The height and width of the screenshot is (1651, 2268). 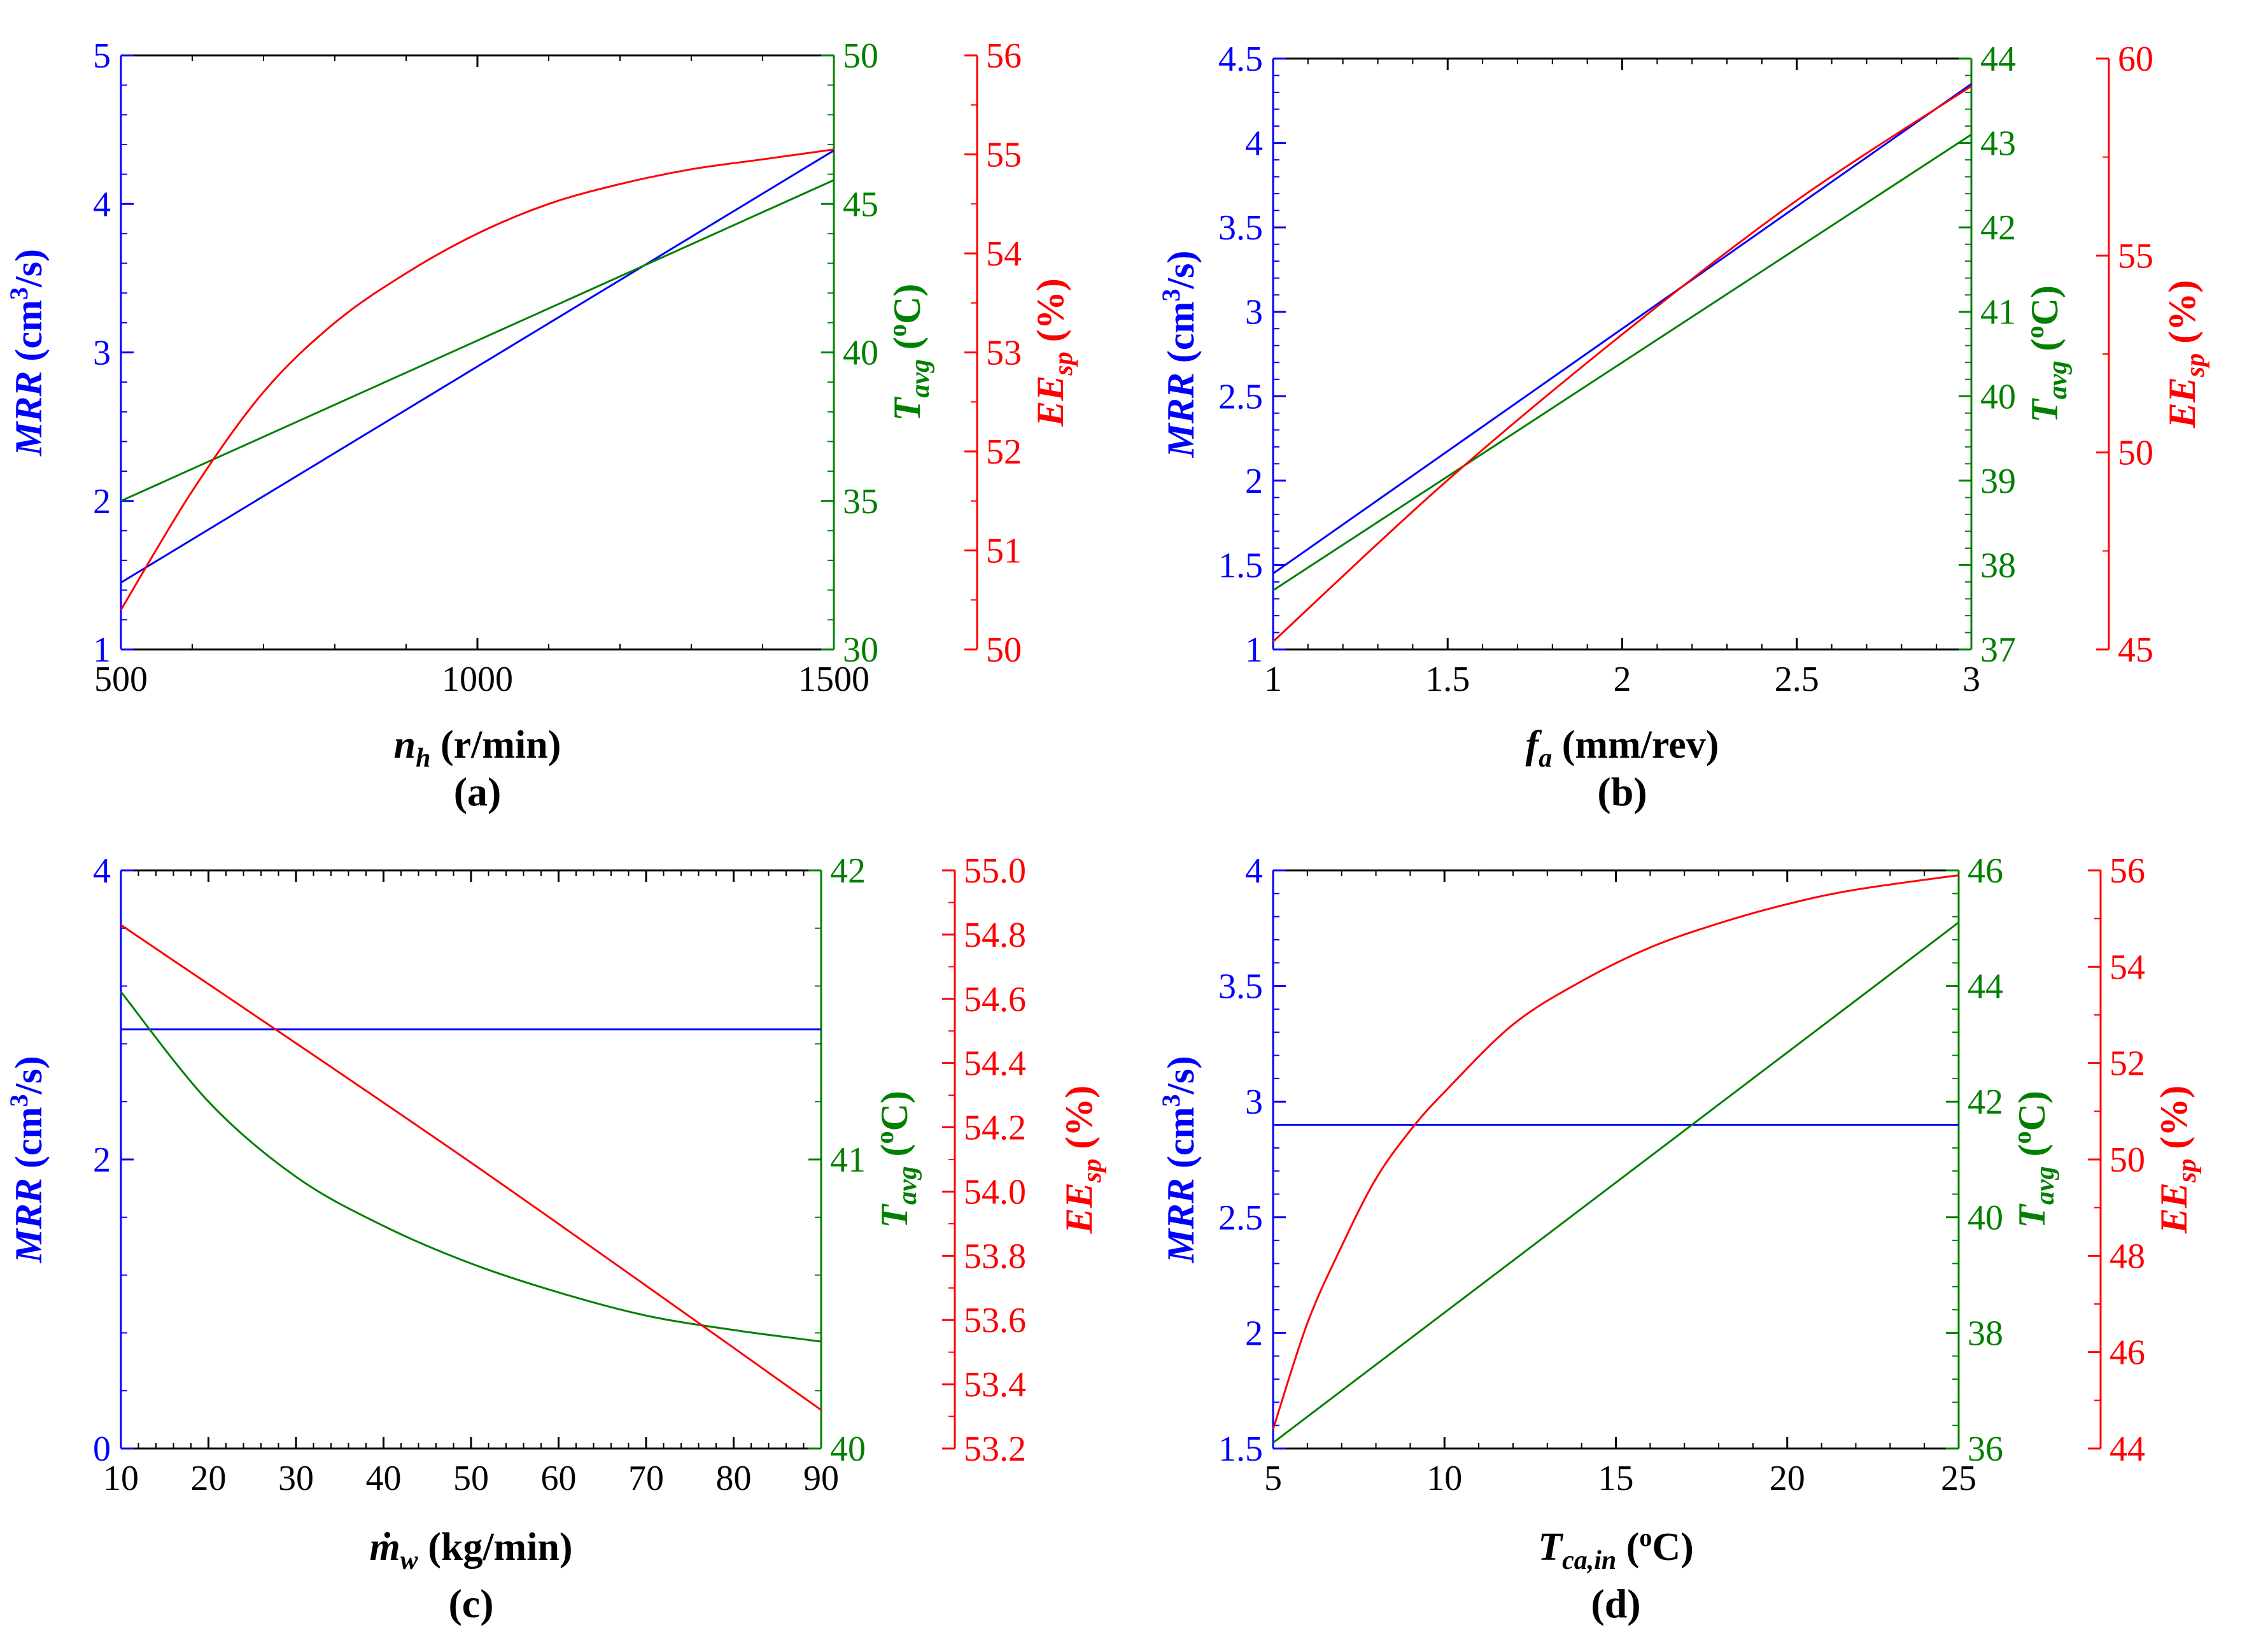 I want to click on panel-caption: (d), so click(x=1615, y=1603).